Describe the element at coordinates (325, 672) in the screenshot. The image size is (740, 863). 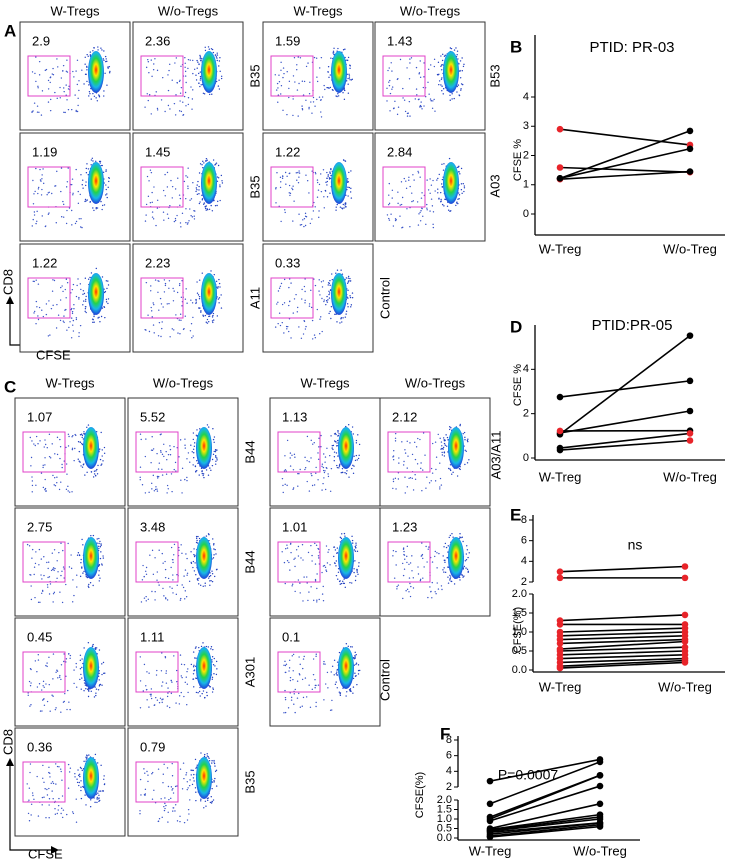
I see `flow-plot: 0.1` at that location.